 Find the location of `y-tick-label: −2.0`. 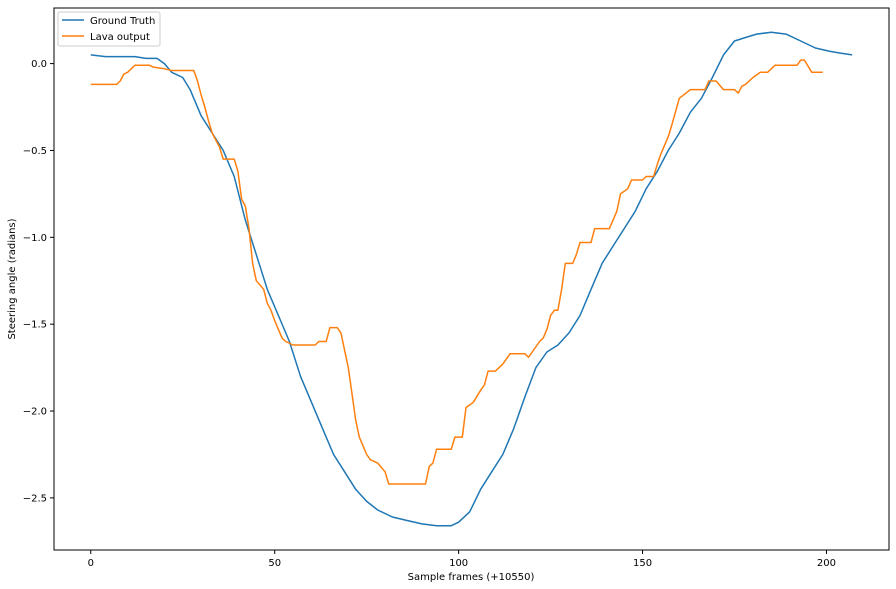

y-tick-label: −2.0 is located at coordinates (35, 412).